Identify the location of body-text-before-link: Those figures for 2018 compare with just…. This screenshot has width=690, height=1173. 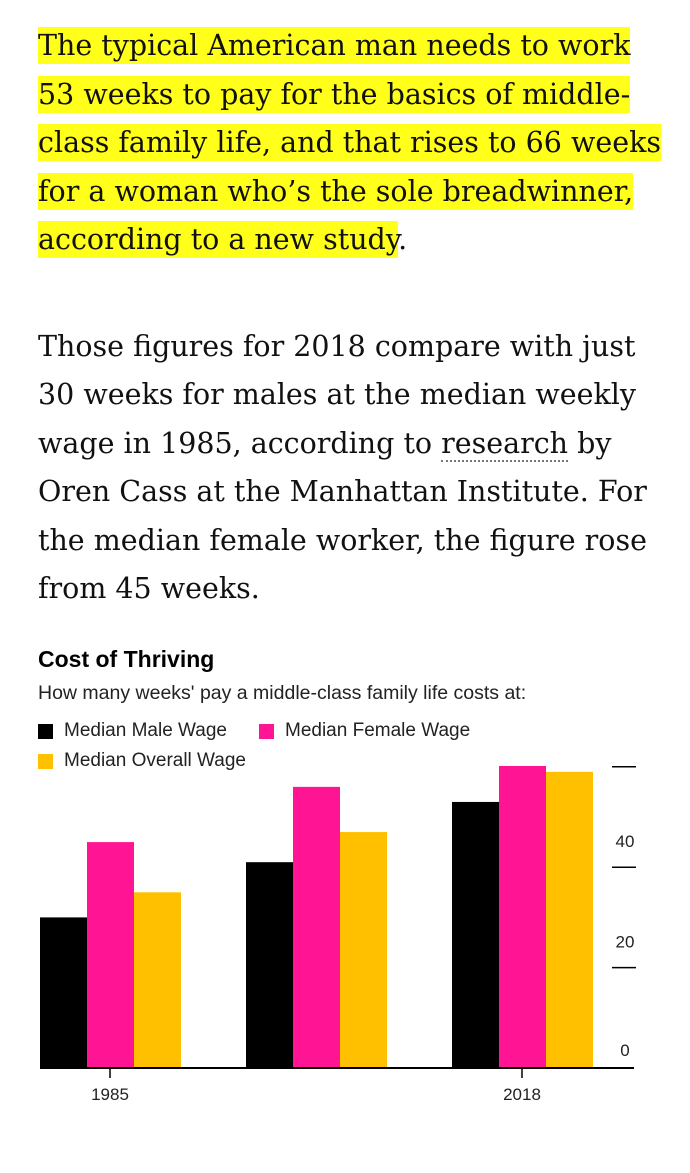
(337, 394).